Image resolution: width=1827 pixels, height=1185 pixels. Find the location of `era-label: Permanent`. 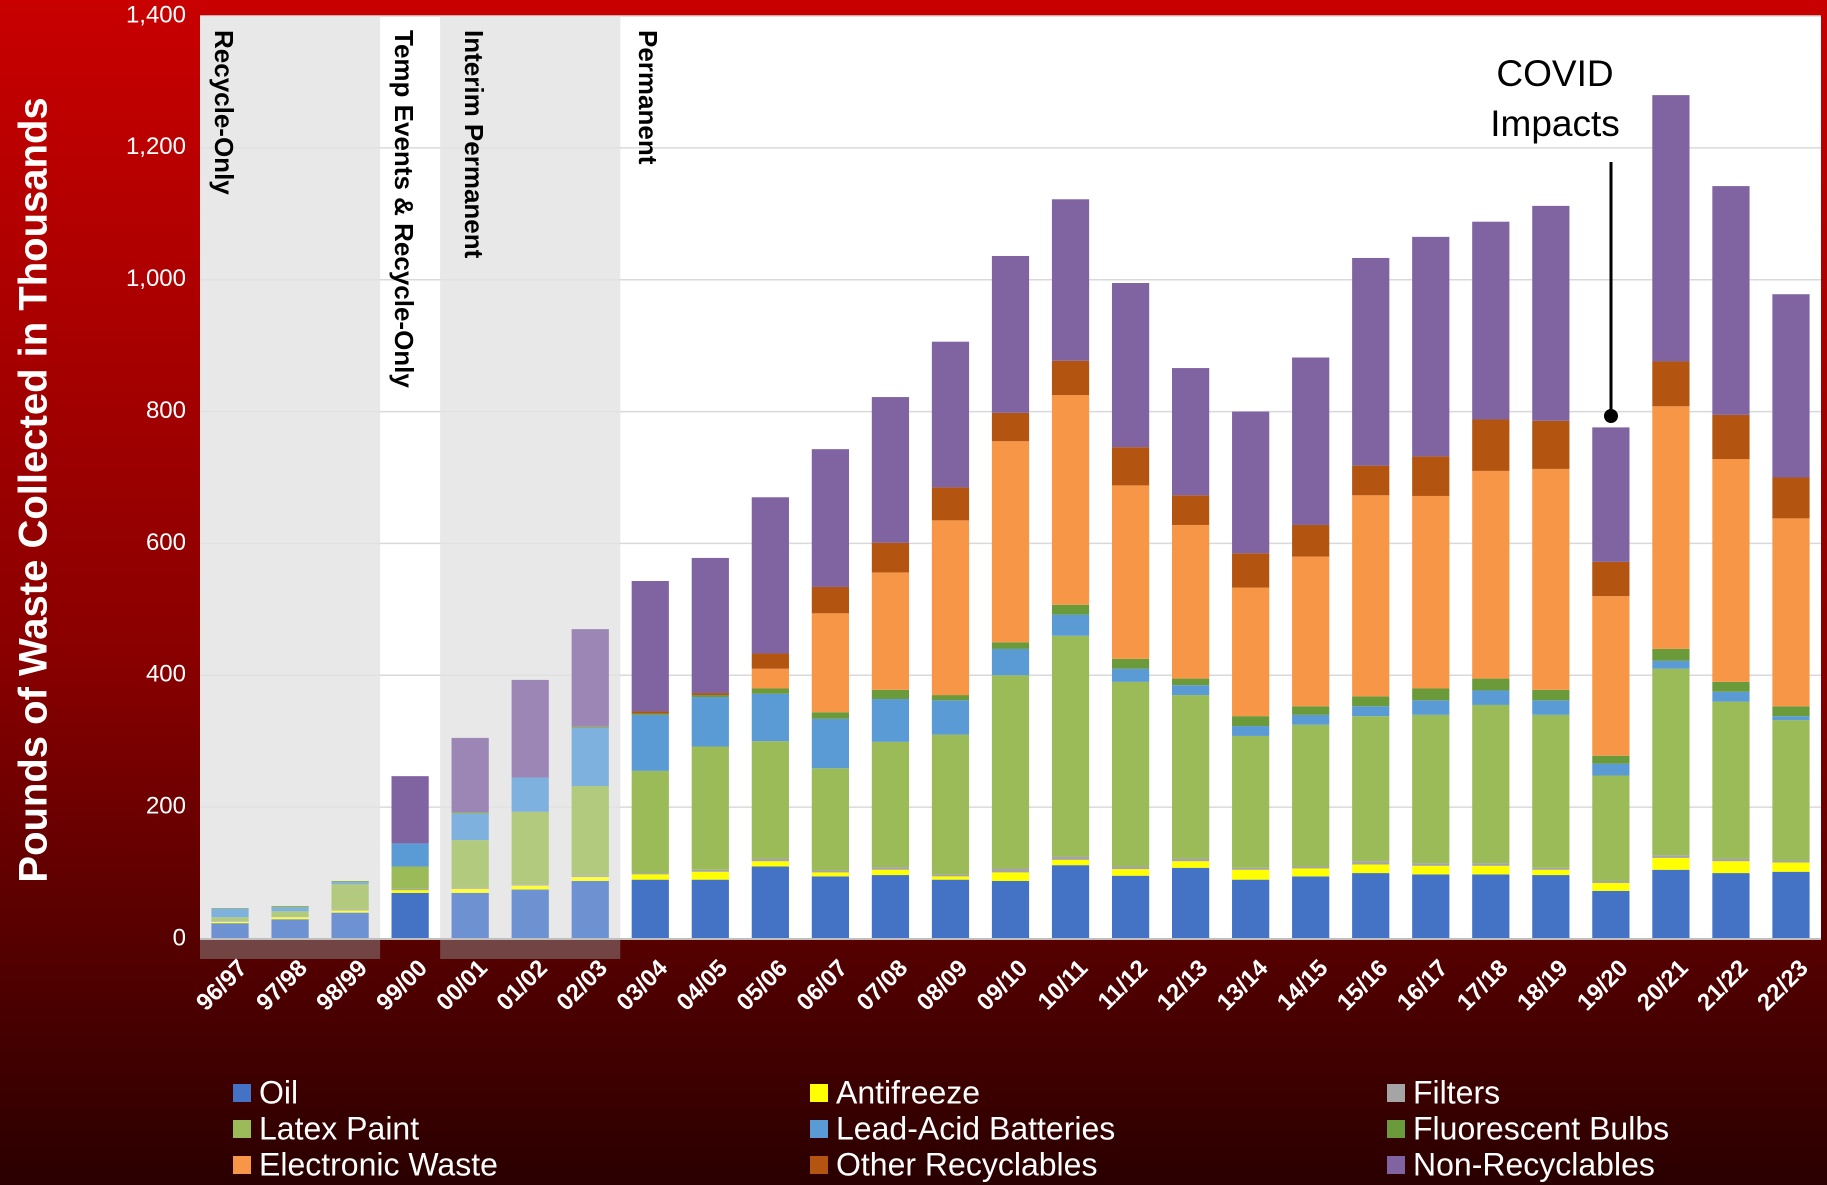

era-label: Permanent is located at coordinates (648, 97).